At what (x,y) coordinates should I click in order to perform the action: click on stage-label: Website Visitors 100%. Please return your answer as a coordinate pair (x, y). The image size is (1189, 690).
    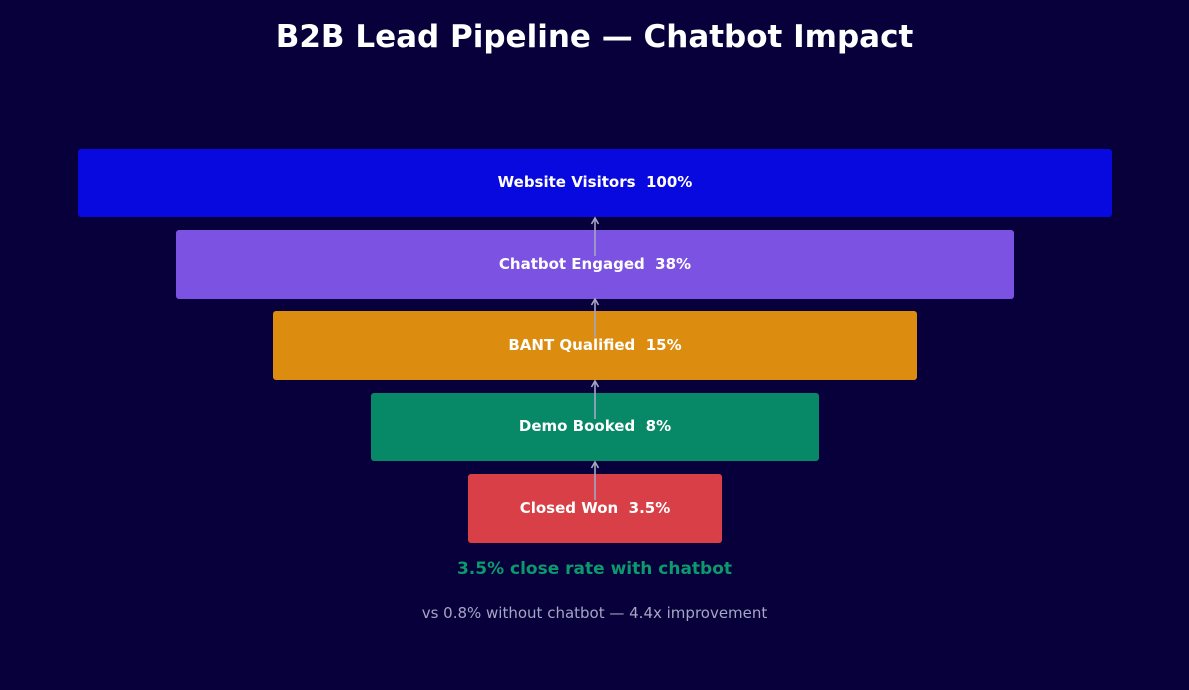
    Looking at the image, I should click on (595, 182).